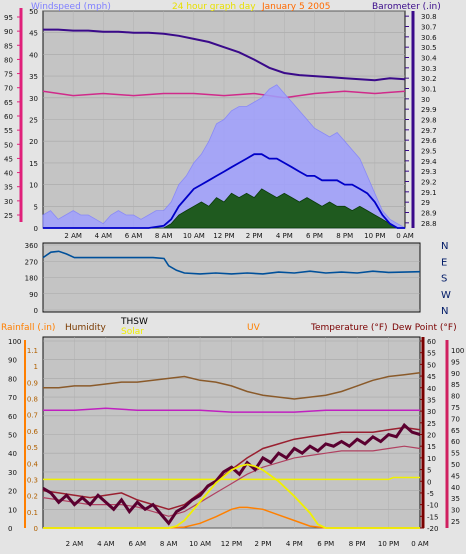 The image size is (466, 554). Describe the element at coordinates (231, 496) in the screenshot. I see `solar-line` at that location.